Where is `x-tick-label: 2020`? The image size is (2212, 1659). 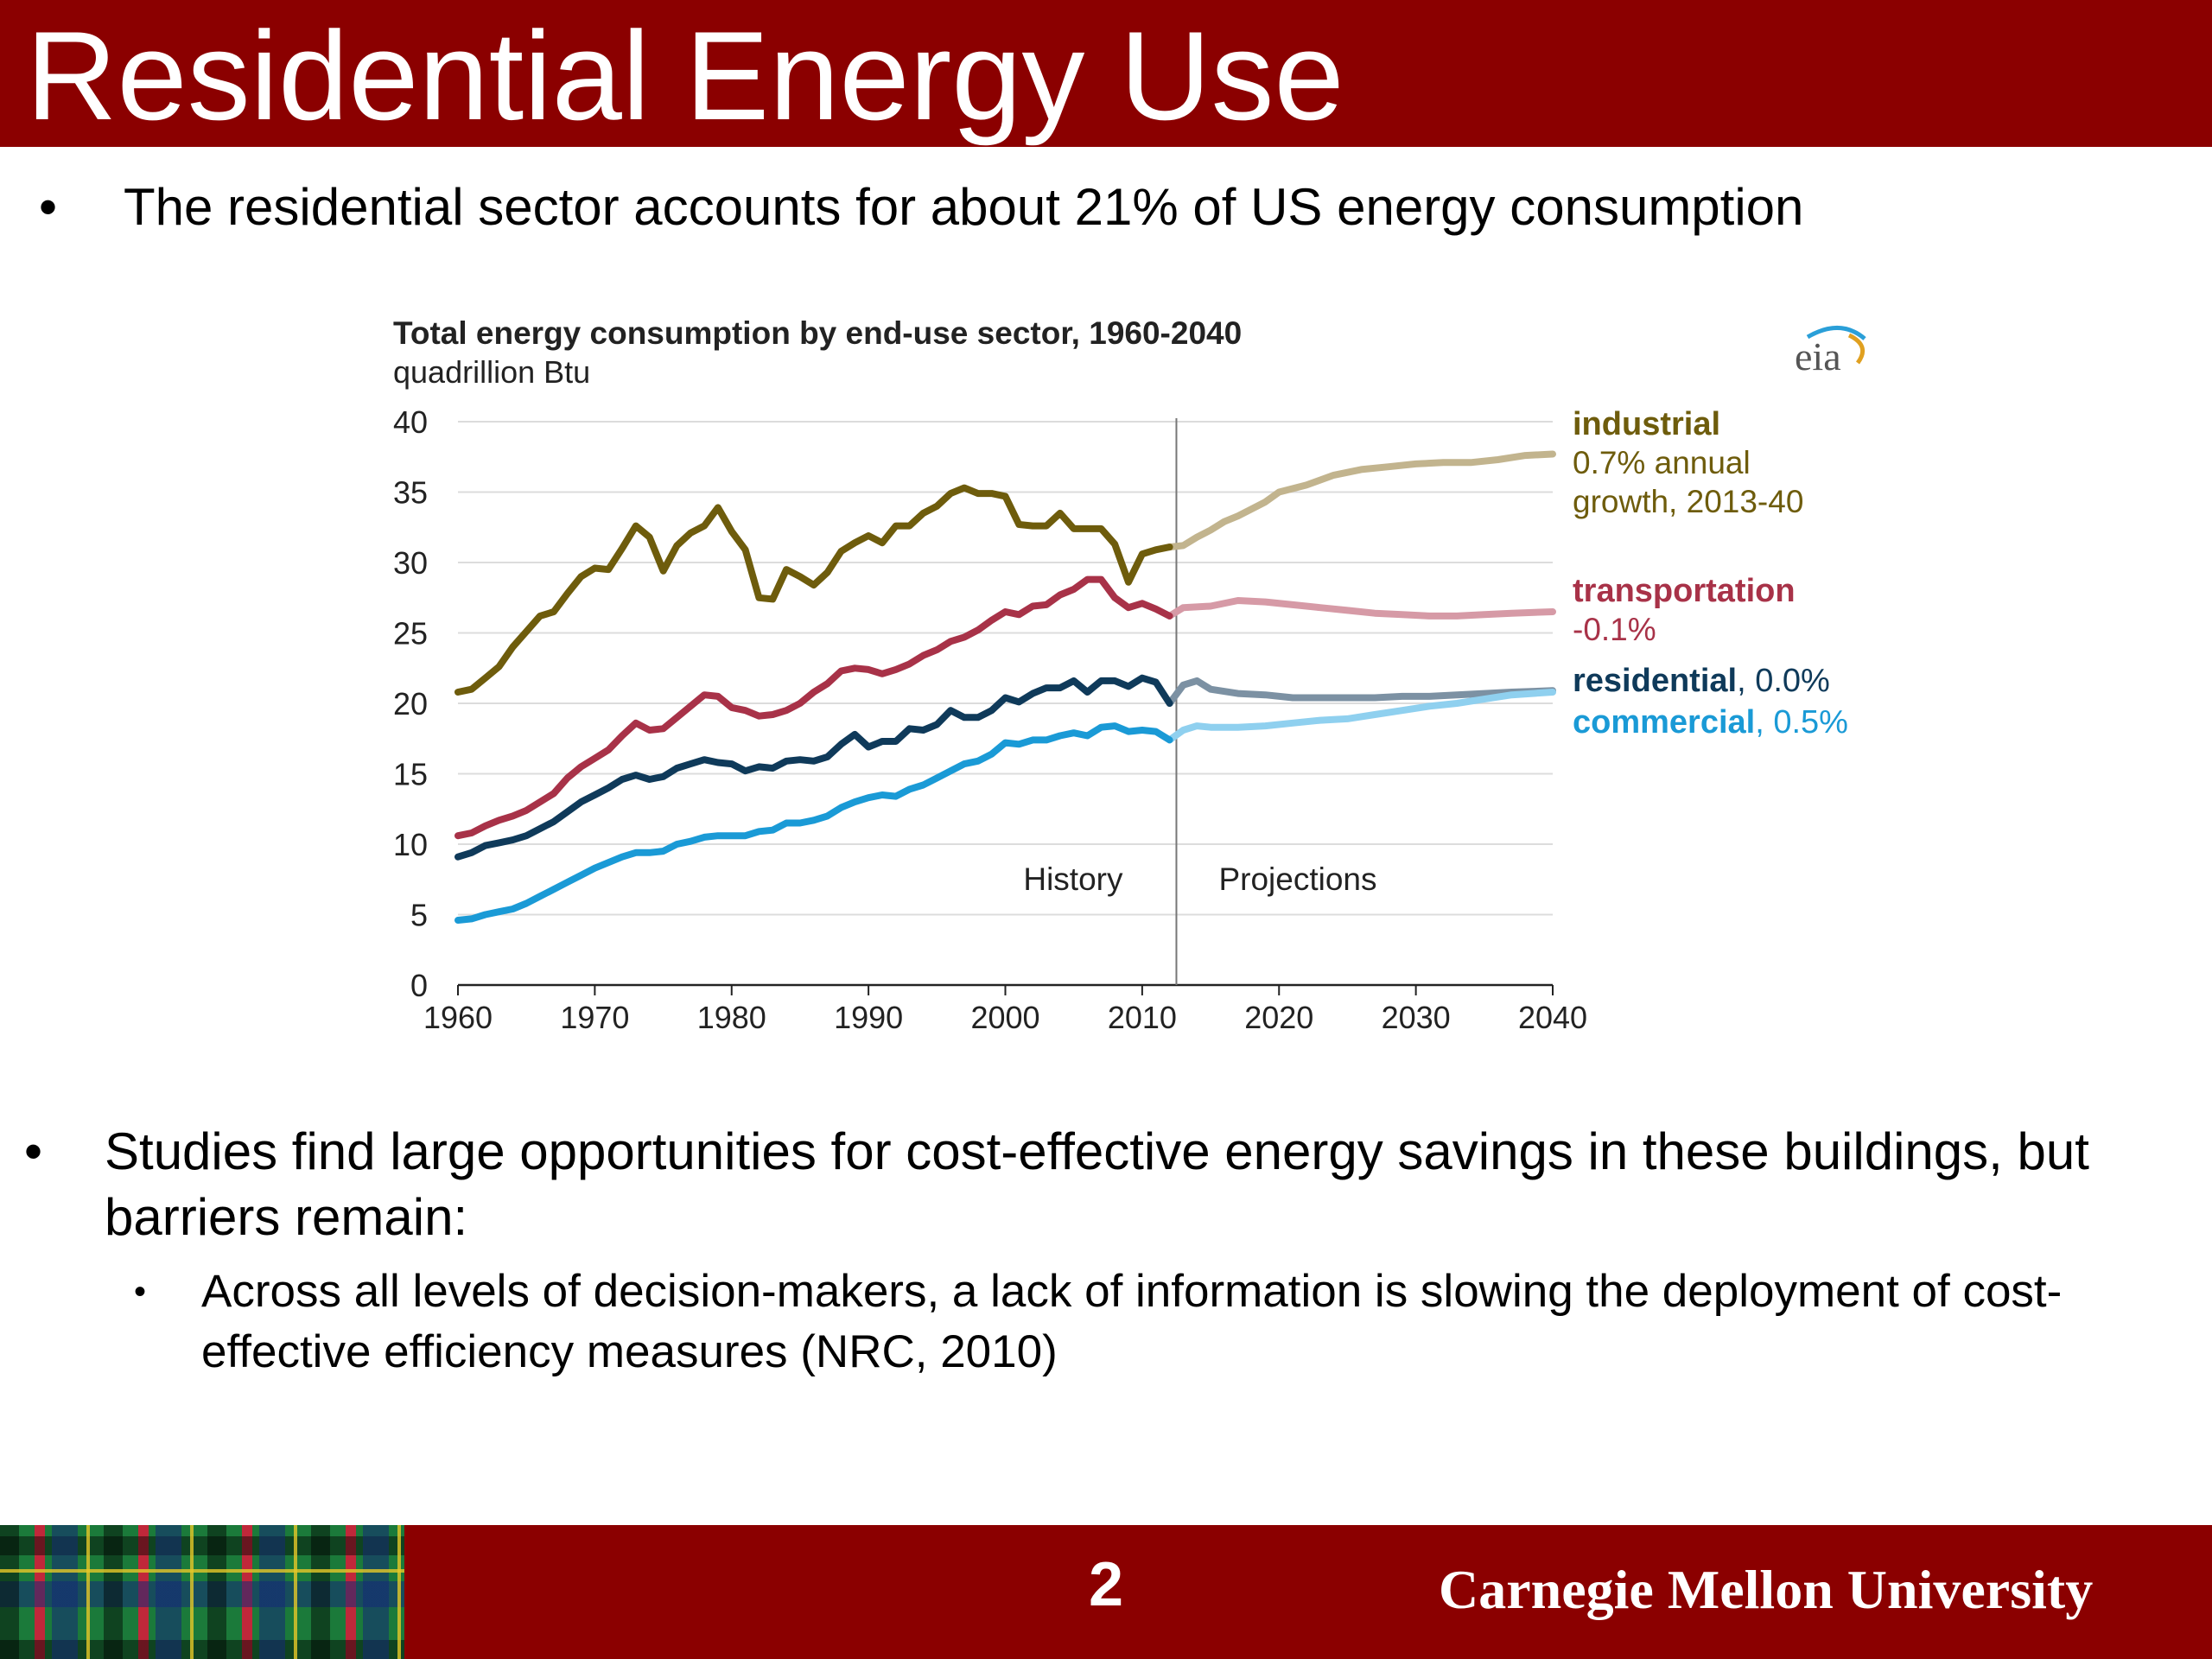 x-tick-label: 2020 is located at coordinates (1278, 1017).